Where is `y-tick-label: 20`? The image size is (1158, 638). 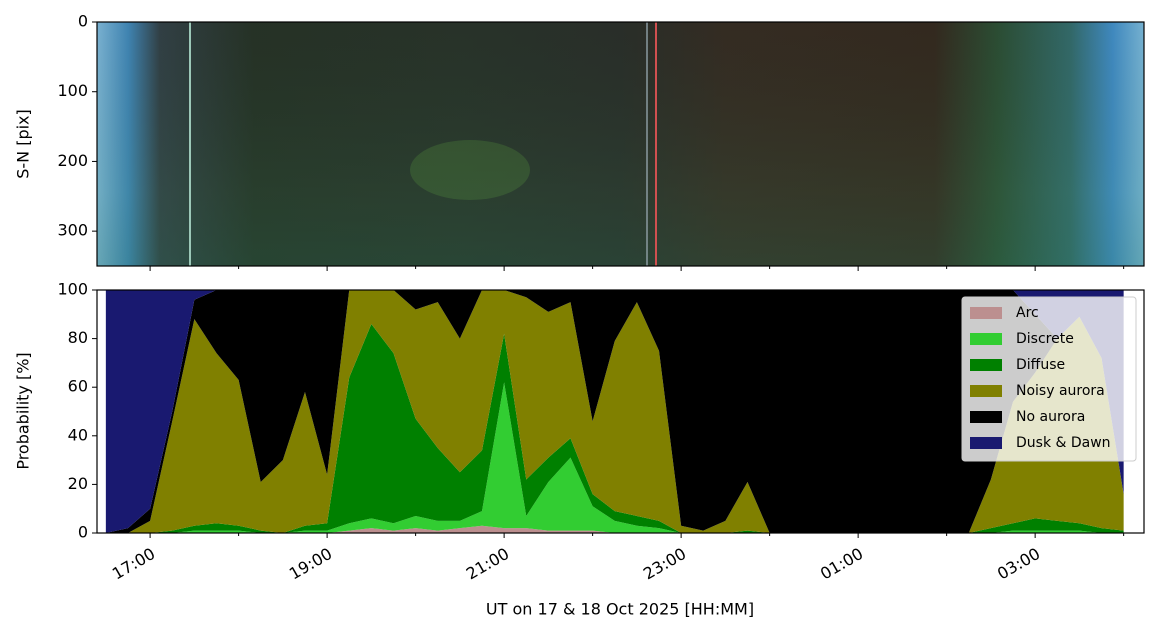
y-tick-label: 20 is located at coordinates (78, 483).